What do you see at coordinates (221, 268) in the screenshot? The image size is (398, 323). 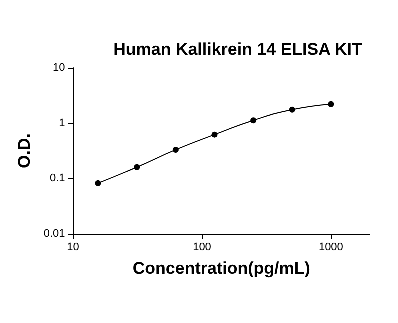 I see `x-axis-title: Concentration(pg/mL)` at bounding box center [221, 268].